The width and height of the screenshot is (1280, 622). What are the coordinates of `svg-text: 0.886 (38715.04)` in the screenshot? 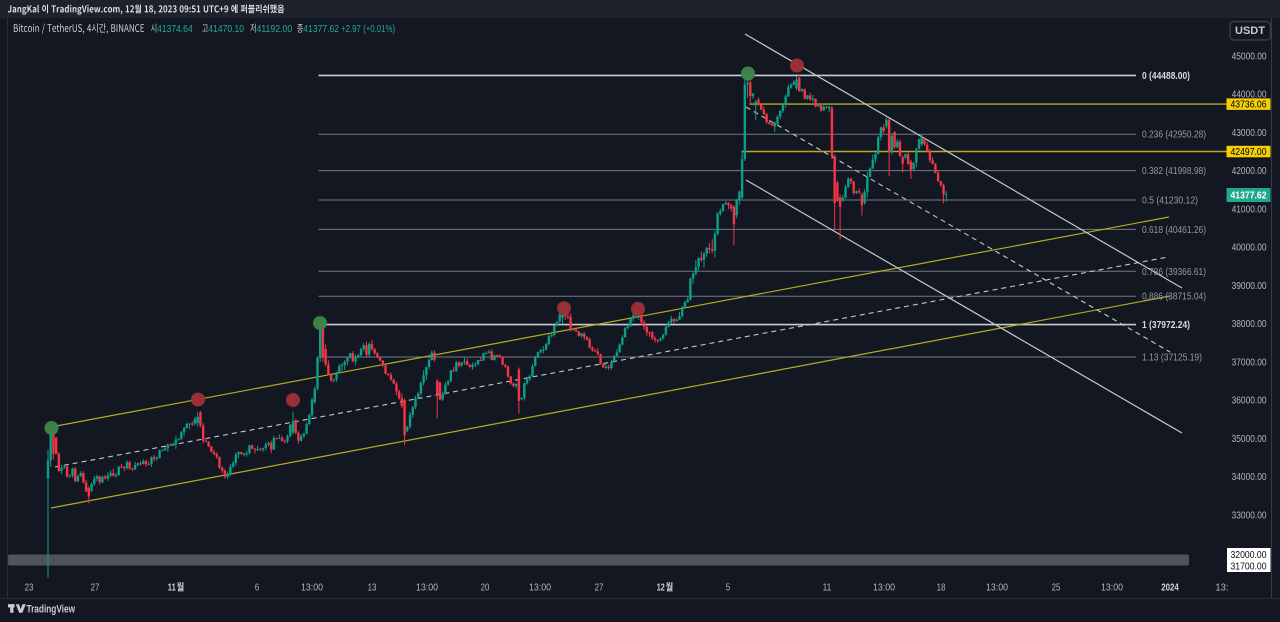 It's located at (1174, 297).